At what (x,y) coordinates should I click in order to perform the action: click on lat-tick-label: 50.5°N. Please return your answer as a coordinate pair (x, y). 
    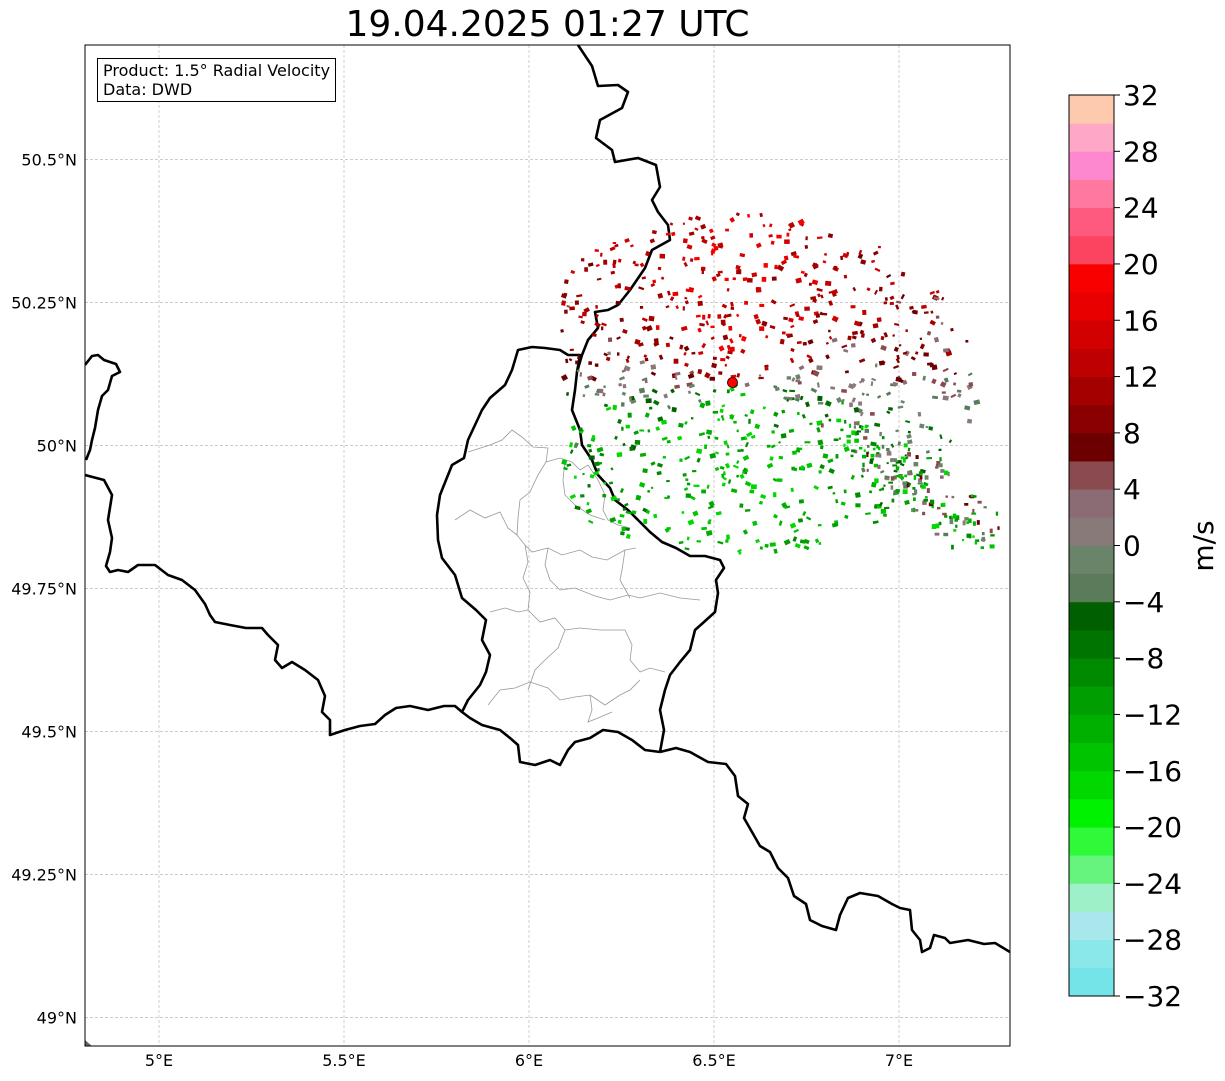
    Looking at the image, I should click on (49, 159).